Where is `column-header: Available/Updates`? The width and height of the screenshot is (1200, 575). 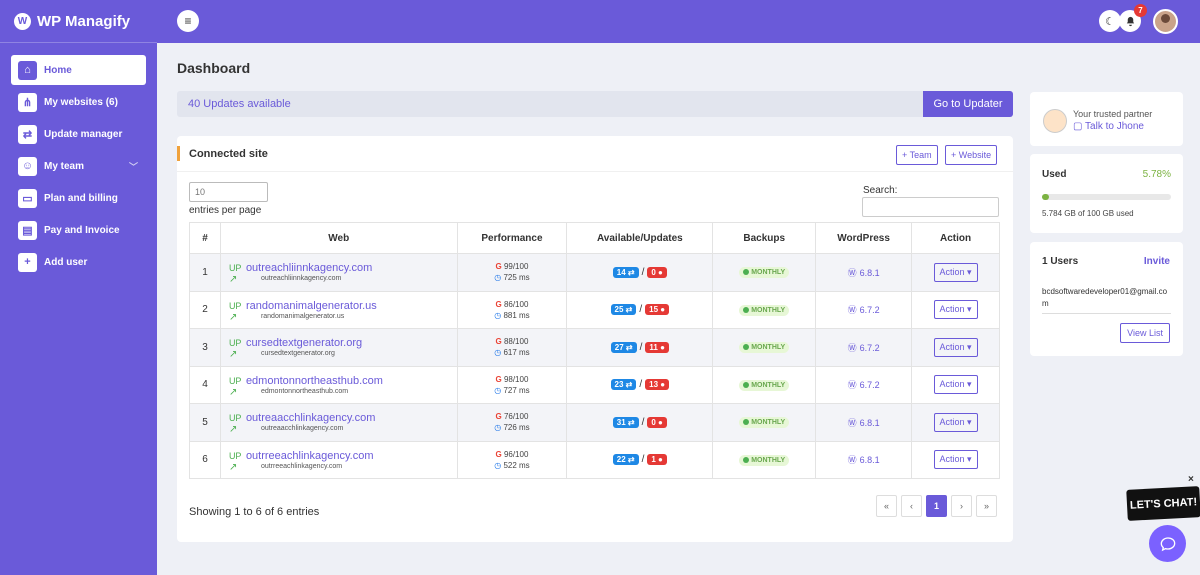
column-header: Available/Updates is located at coordinates (640, 238).